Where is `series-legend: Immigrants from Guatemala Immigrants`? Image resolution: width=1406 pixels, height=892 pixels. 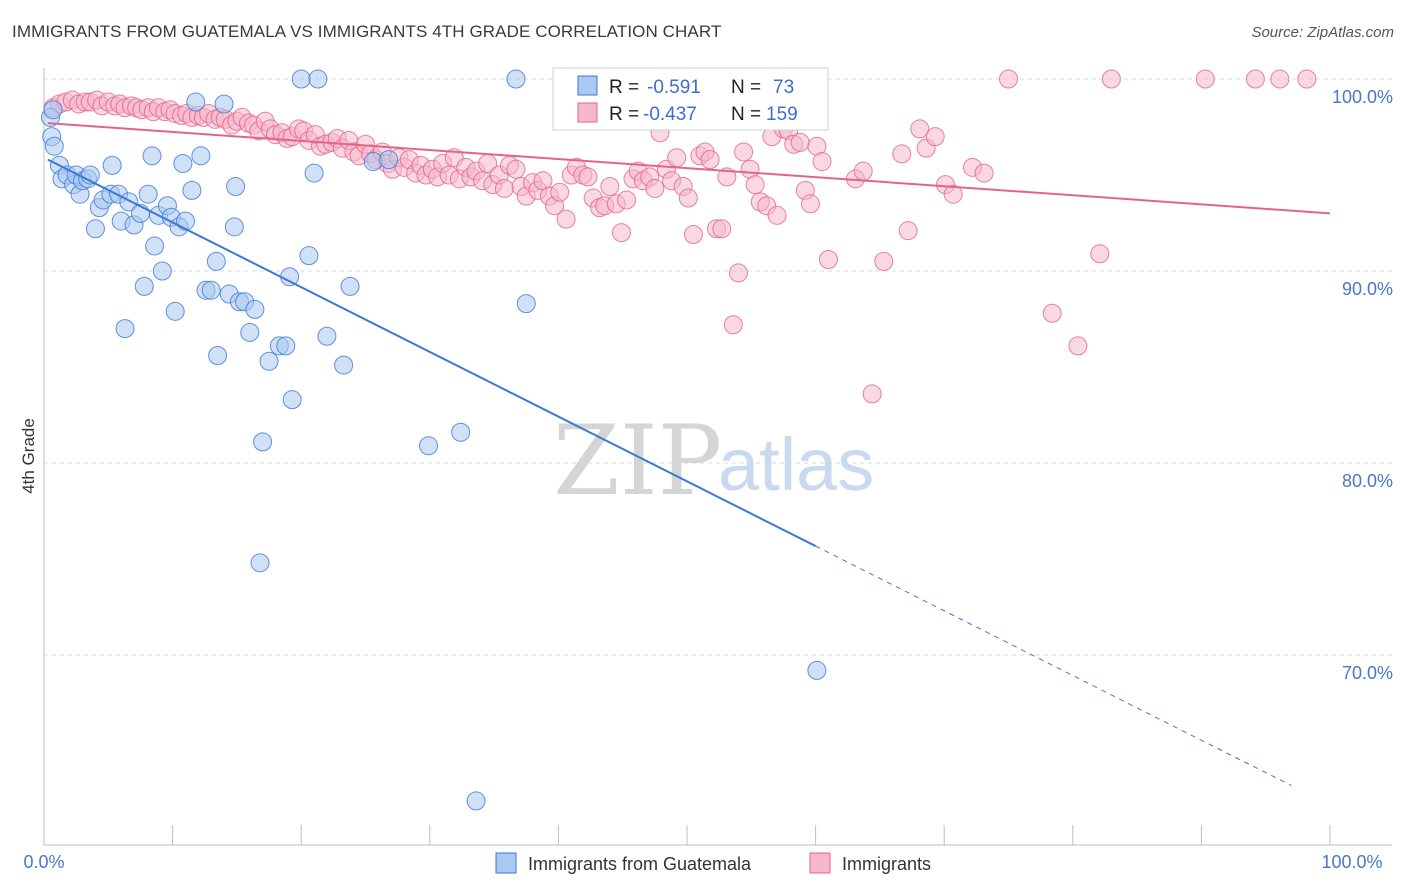 series-legend: Immigrants from Guatemala Immigrants is located at coordinates (713, 863).